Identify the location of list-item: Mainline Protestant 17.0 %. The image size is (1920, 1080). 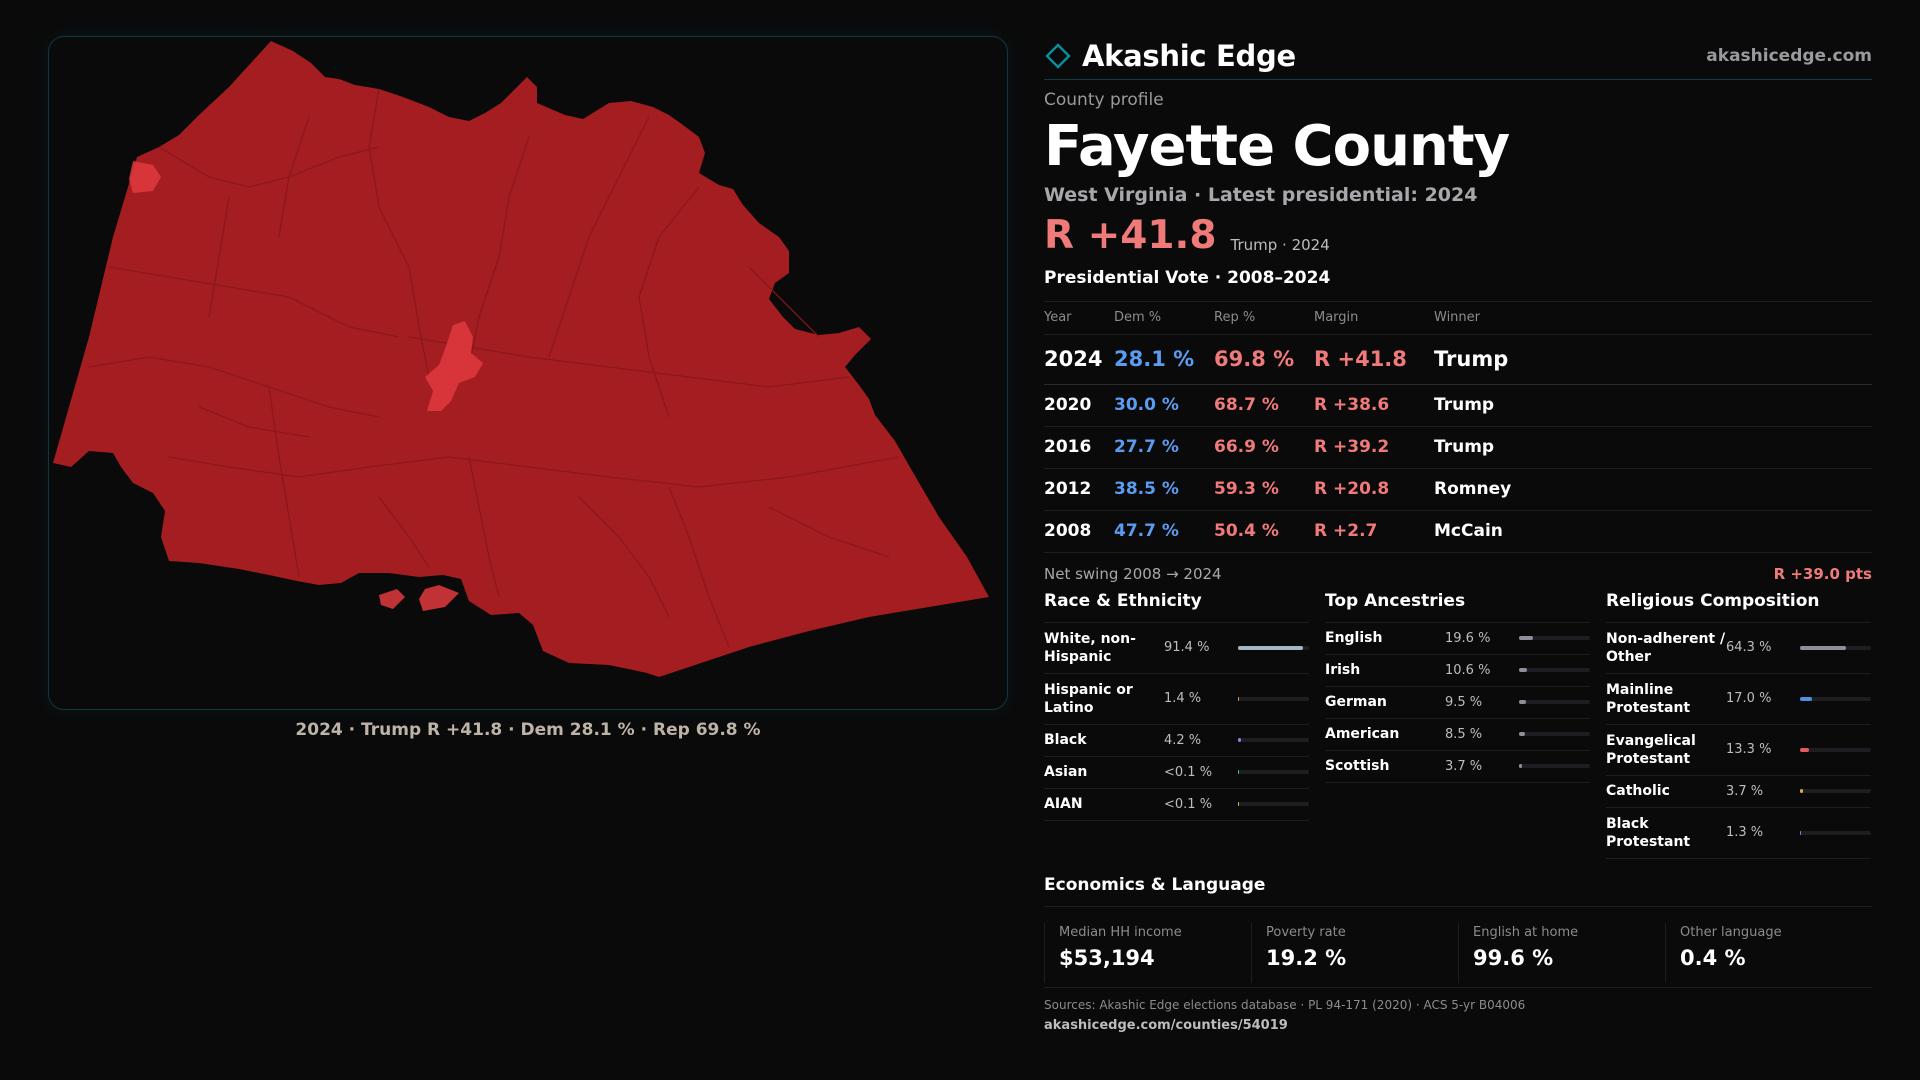
(1738, 699).